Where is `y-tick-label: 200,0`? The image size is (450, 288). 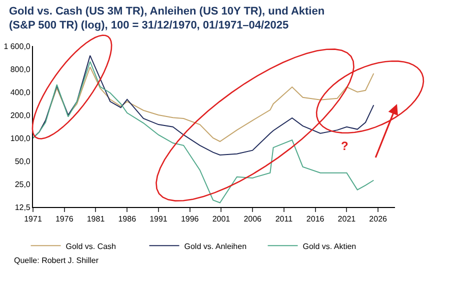 y-tick-label: 200,0 is located at coordinates (20, 115).